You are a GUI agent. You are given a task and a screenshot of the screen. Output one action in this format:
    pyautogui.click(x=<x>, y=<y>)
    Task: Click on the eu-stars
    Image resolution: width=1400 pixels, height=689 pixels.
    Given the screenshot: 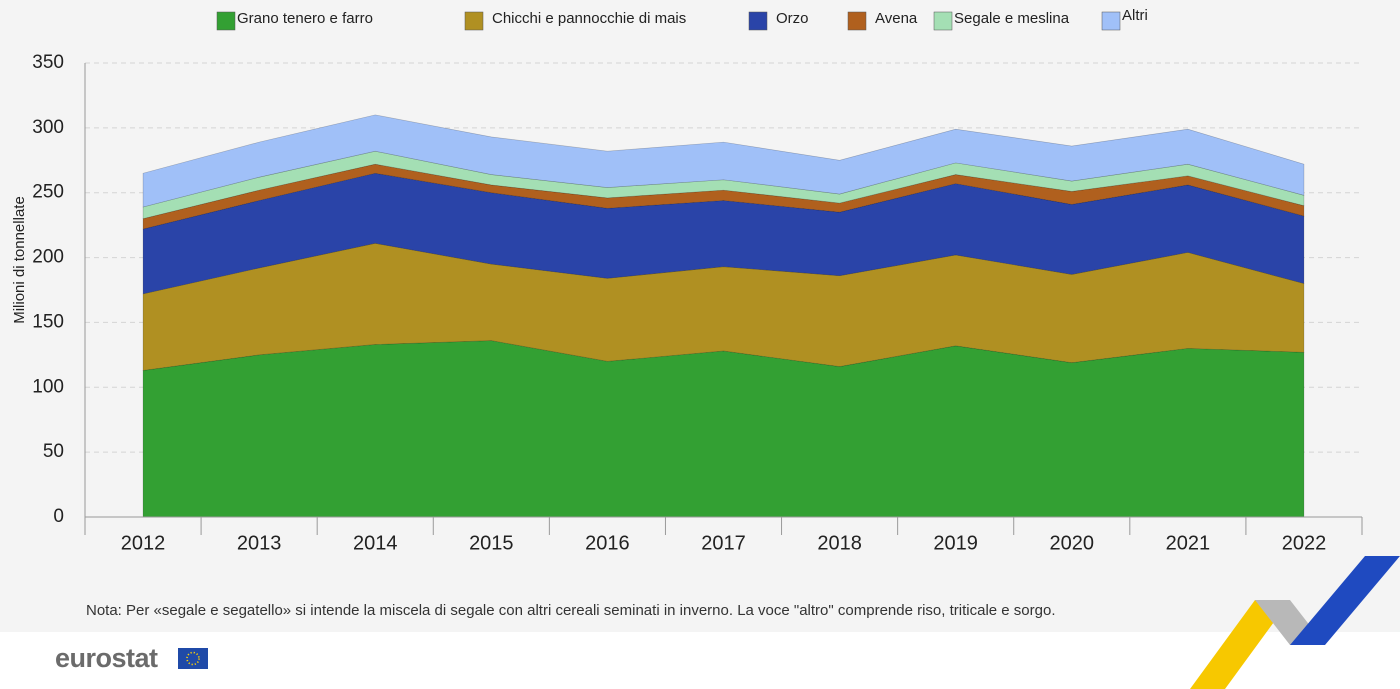 What is the action you would take?
    pyautogui.click(x=193, y=658)
    